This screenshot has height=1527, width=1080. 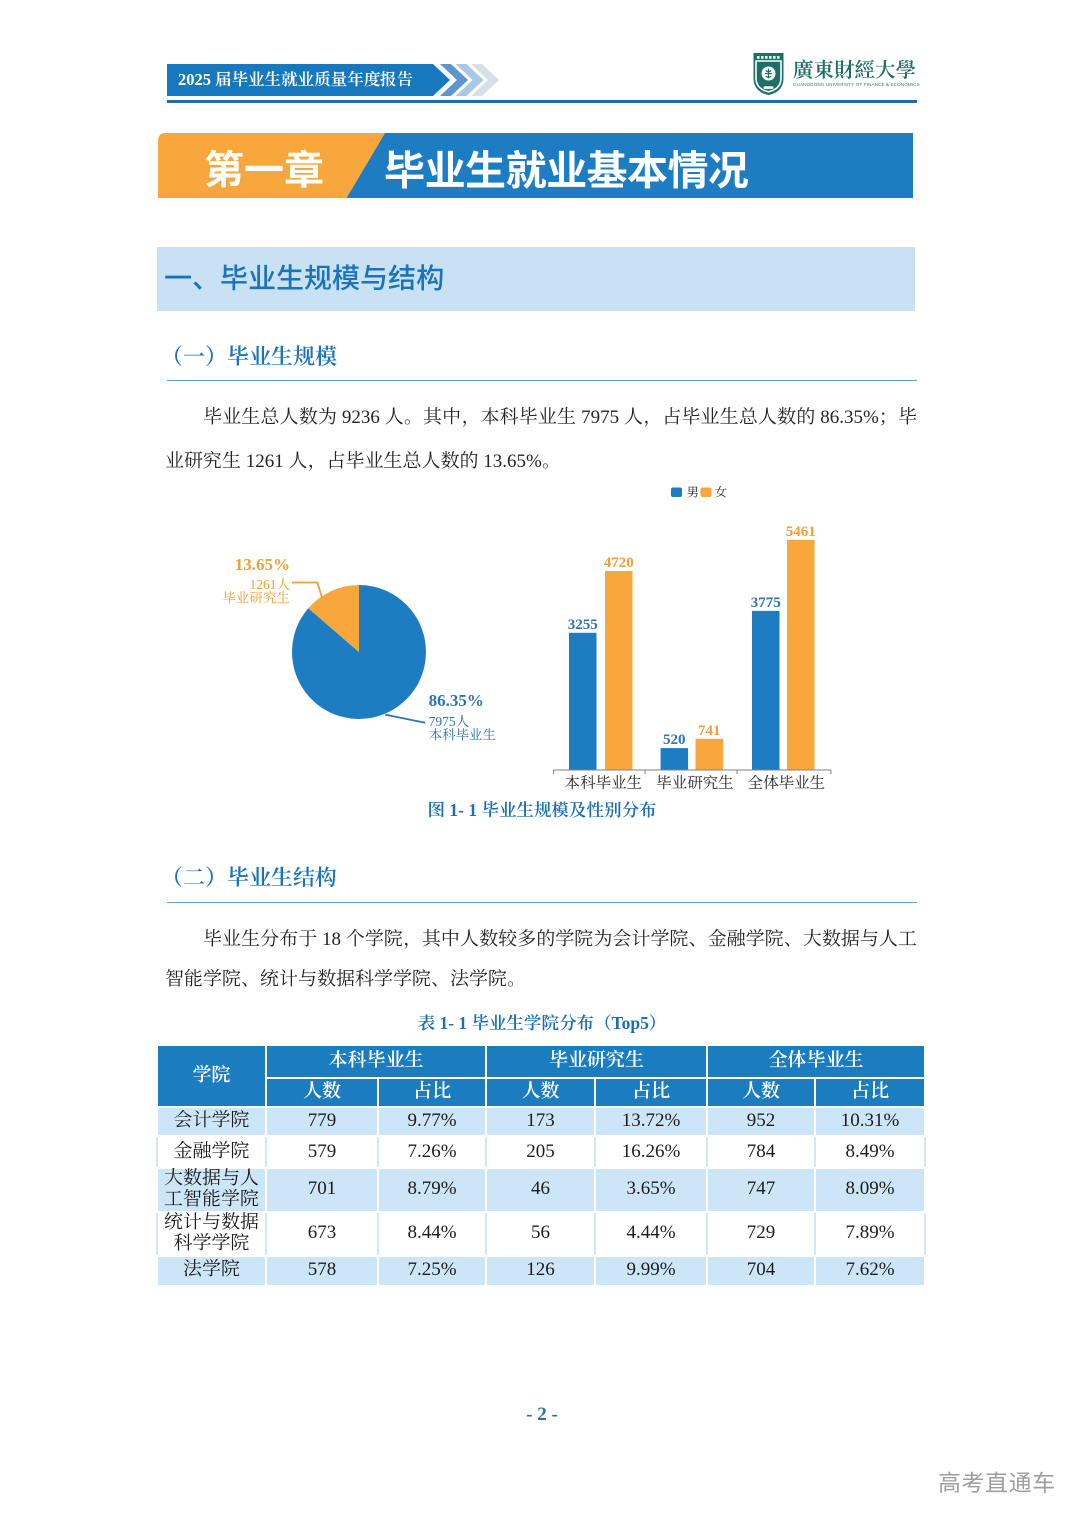 I want to click on svg-text: 全体毕业生, so click(x=787, y=783).